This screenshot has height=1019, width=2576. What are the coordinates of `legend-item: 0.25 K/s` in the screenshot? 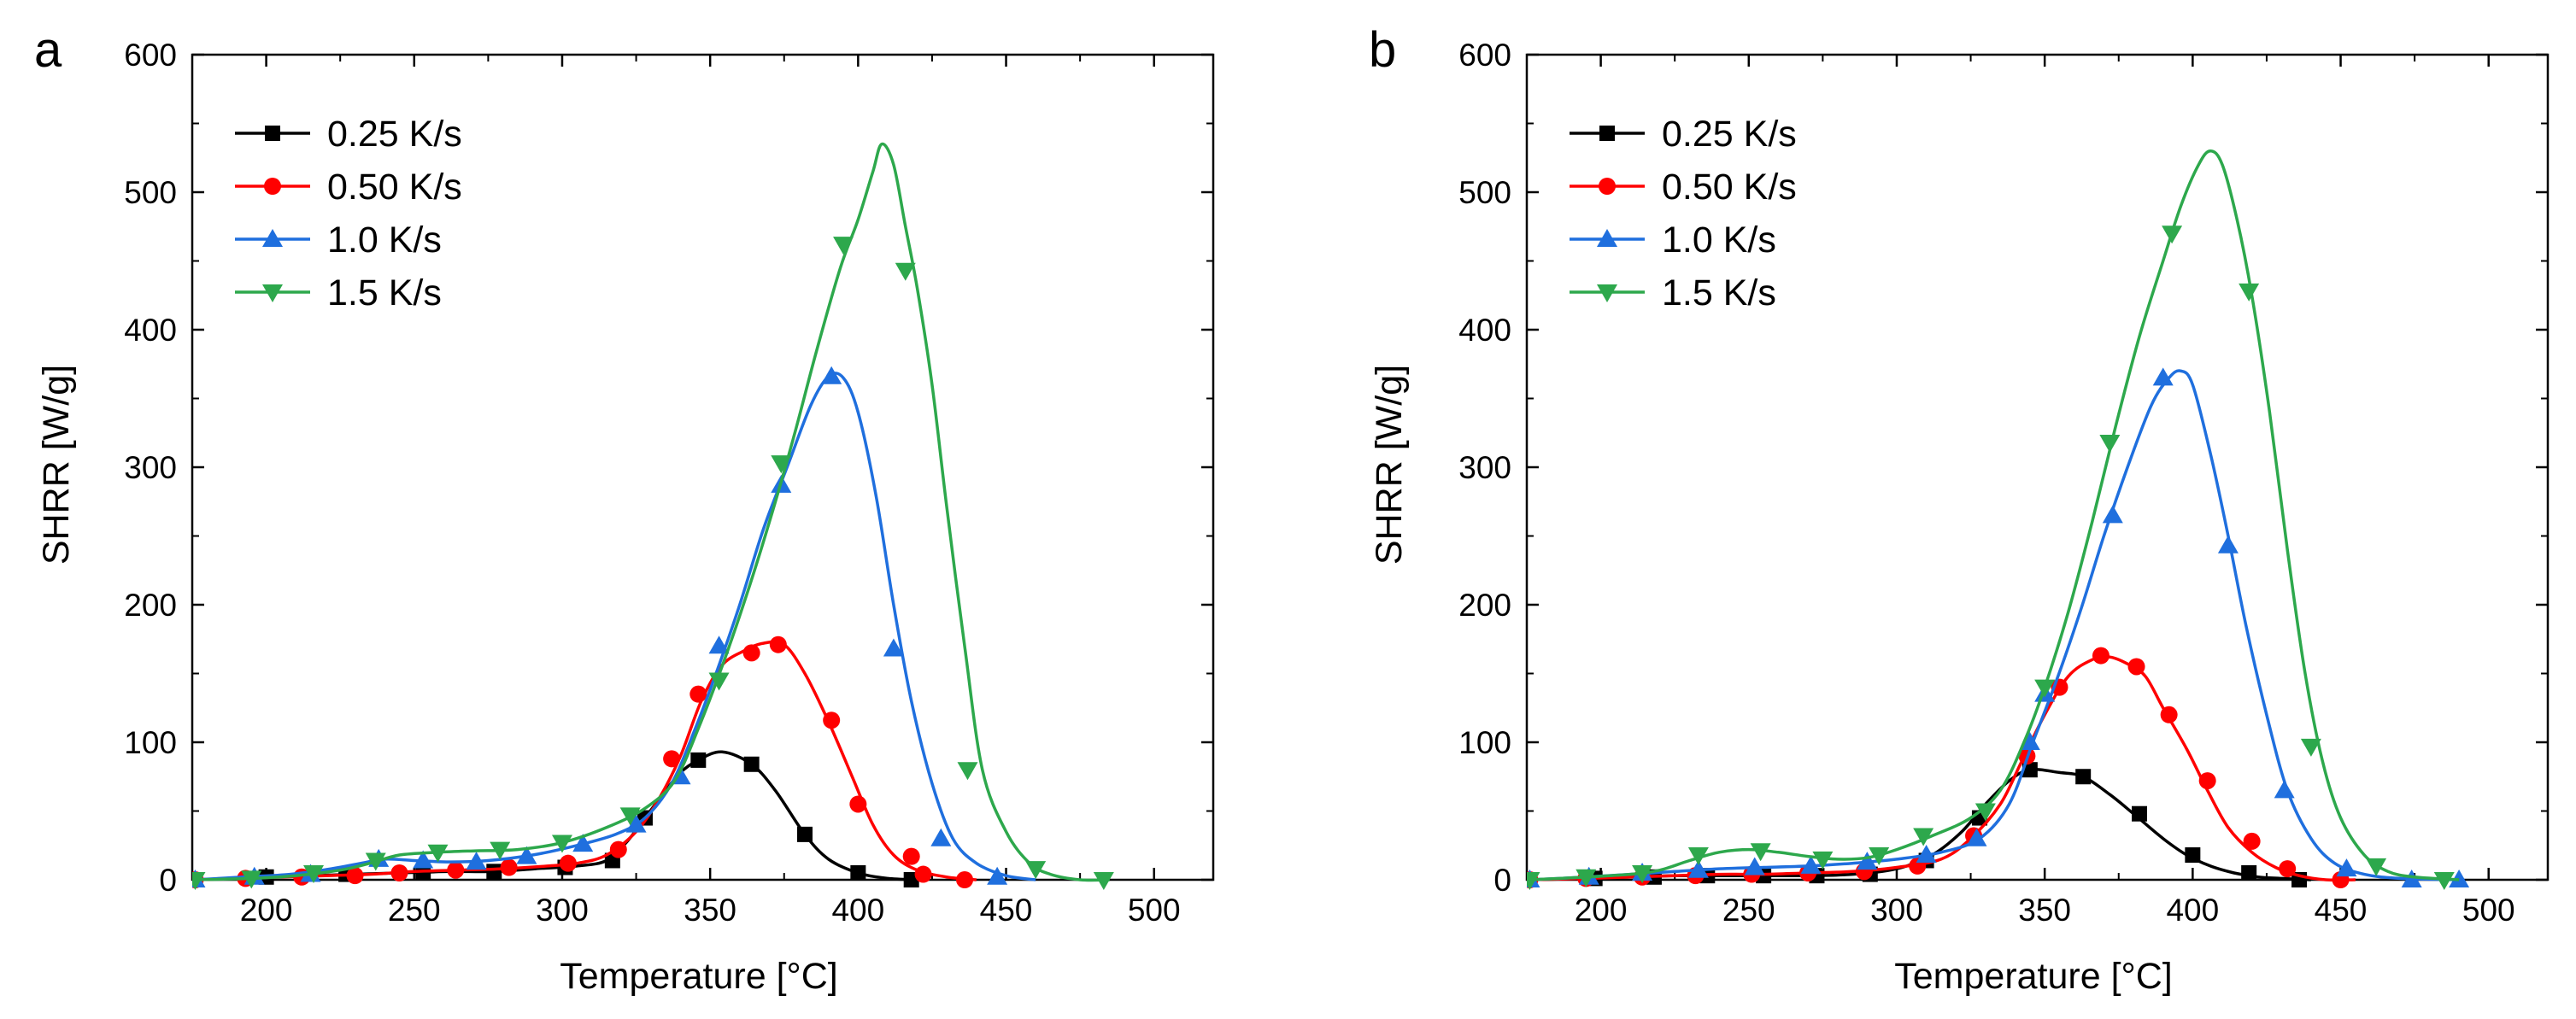 It's located at (348, 134).